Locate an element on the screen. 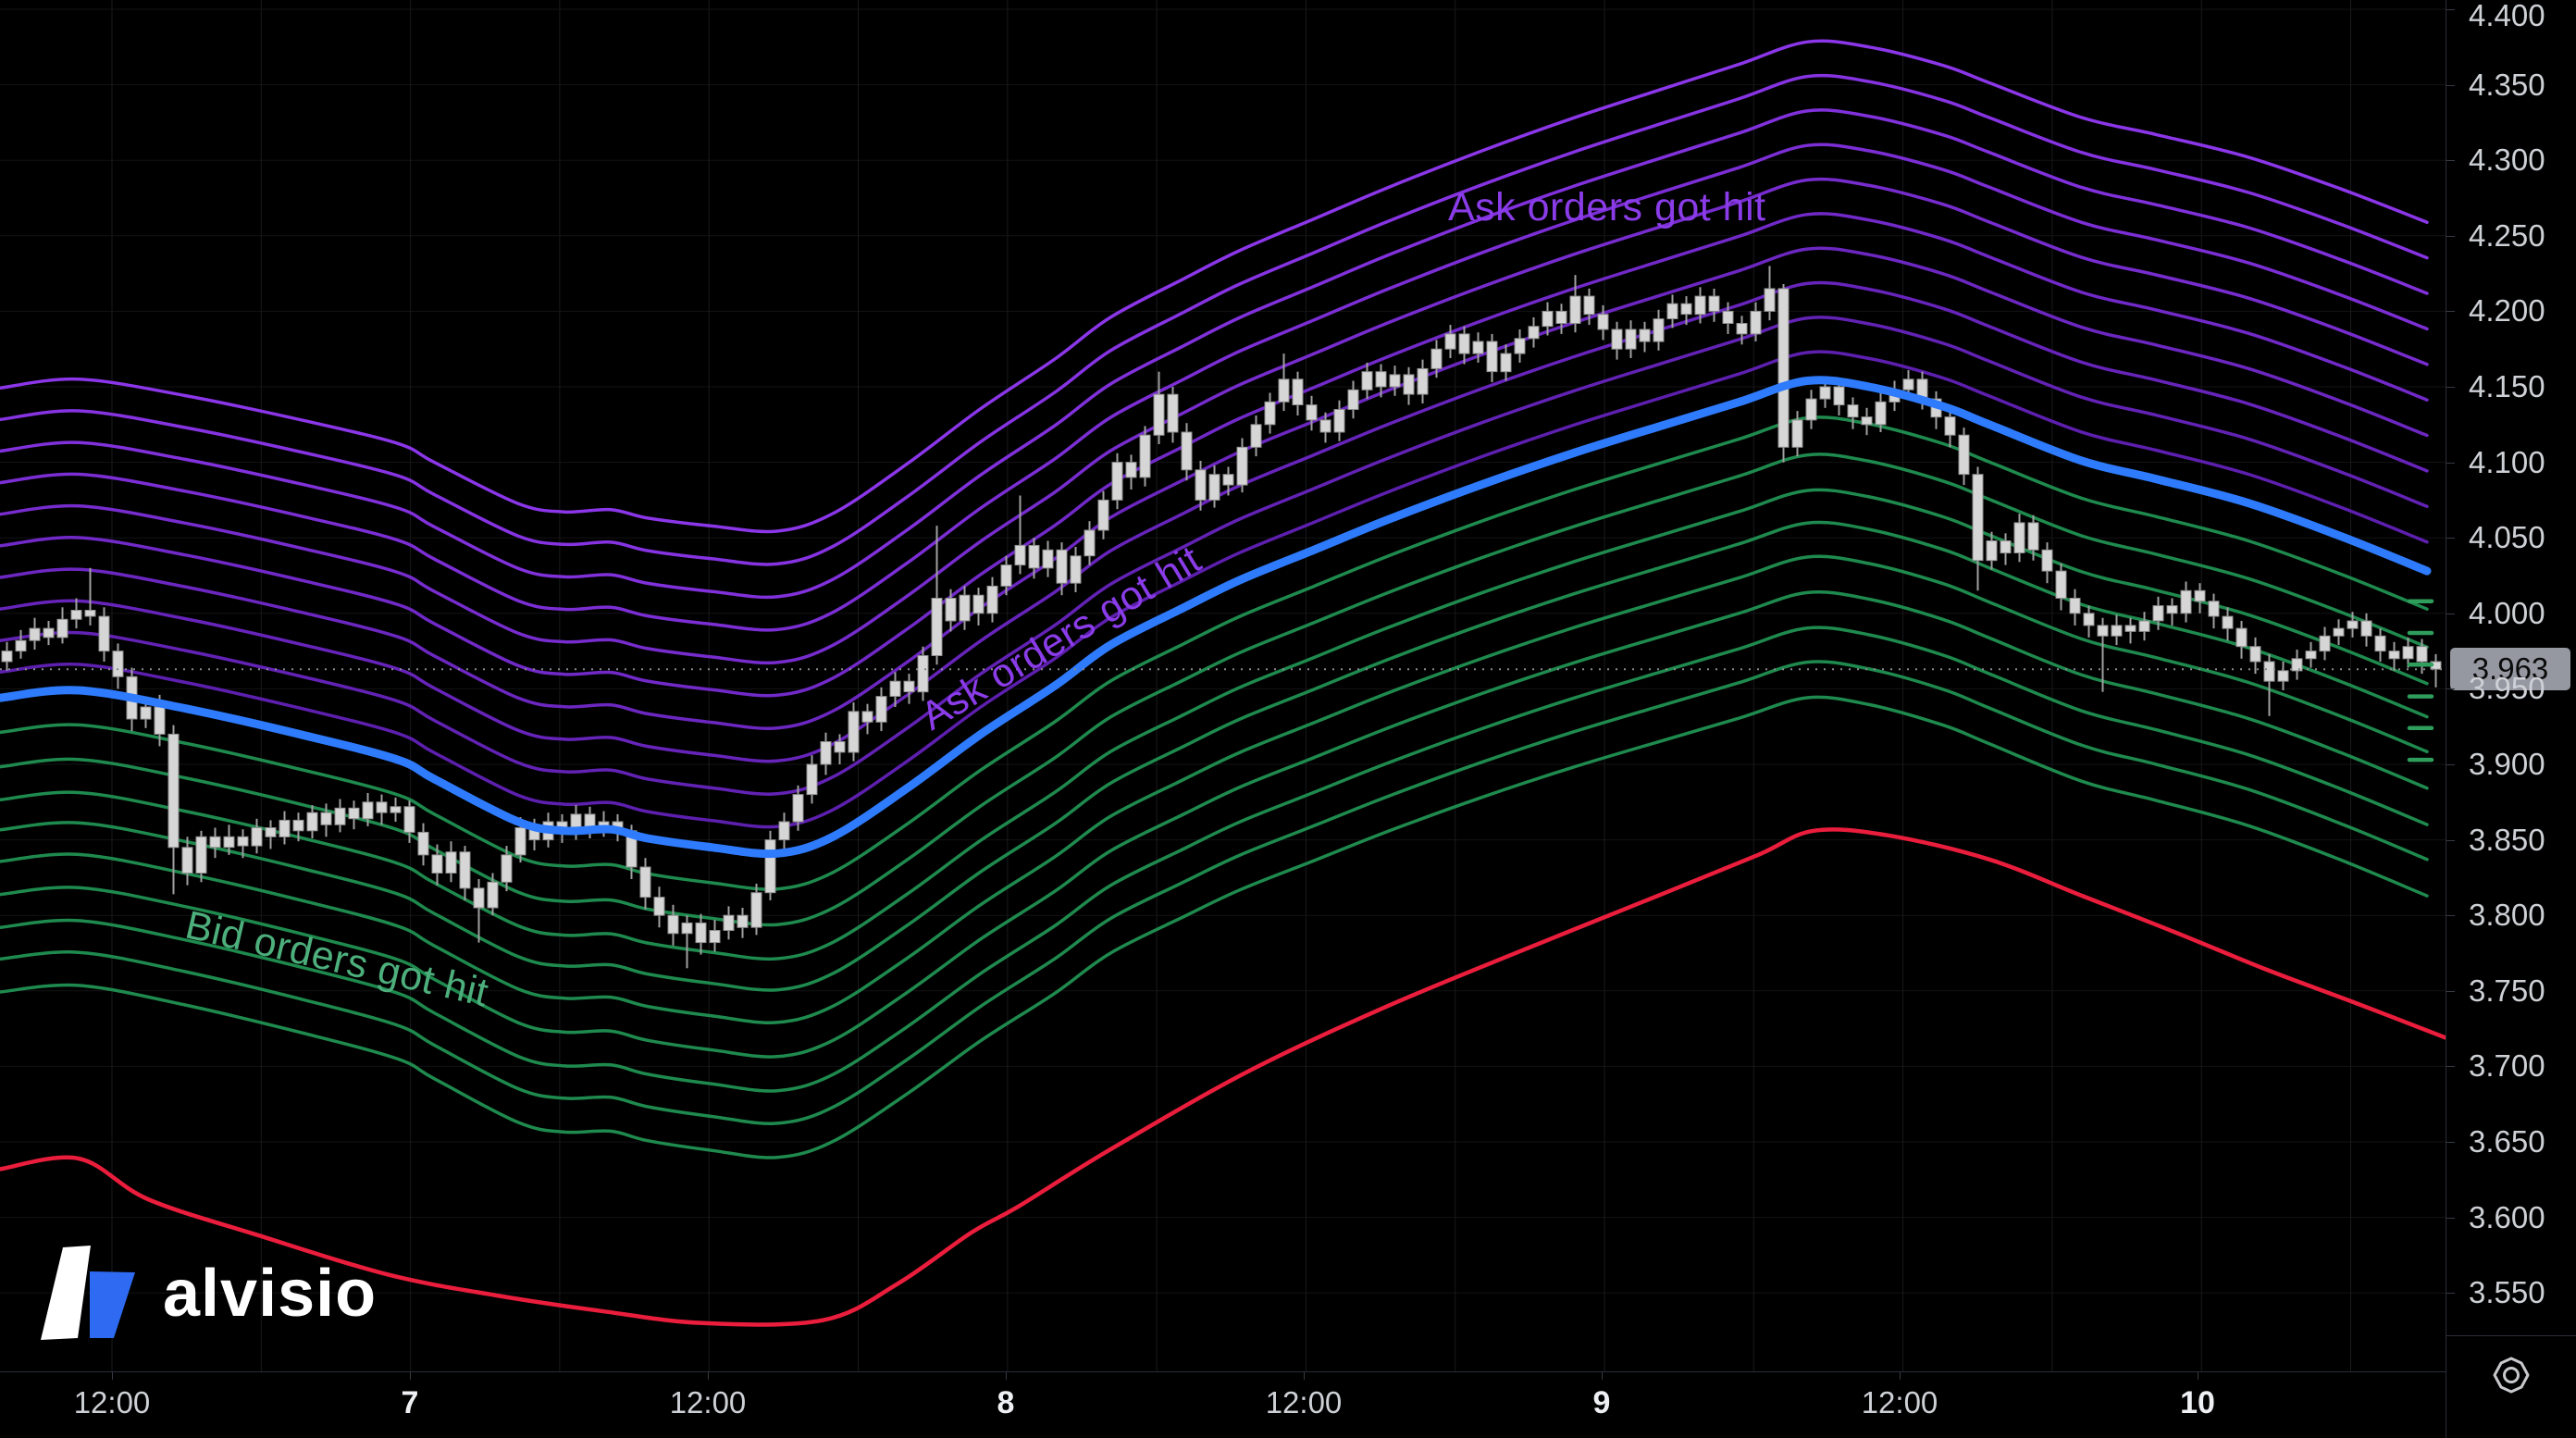 Image resolution: width=2576 pixels, height=1438 pixels. annotation-ask-orders-top: Ask orders got hit is located at coordinates (1607, 207).